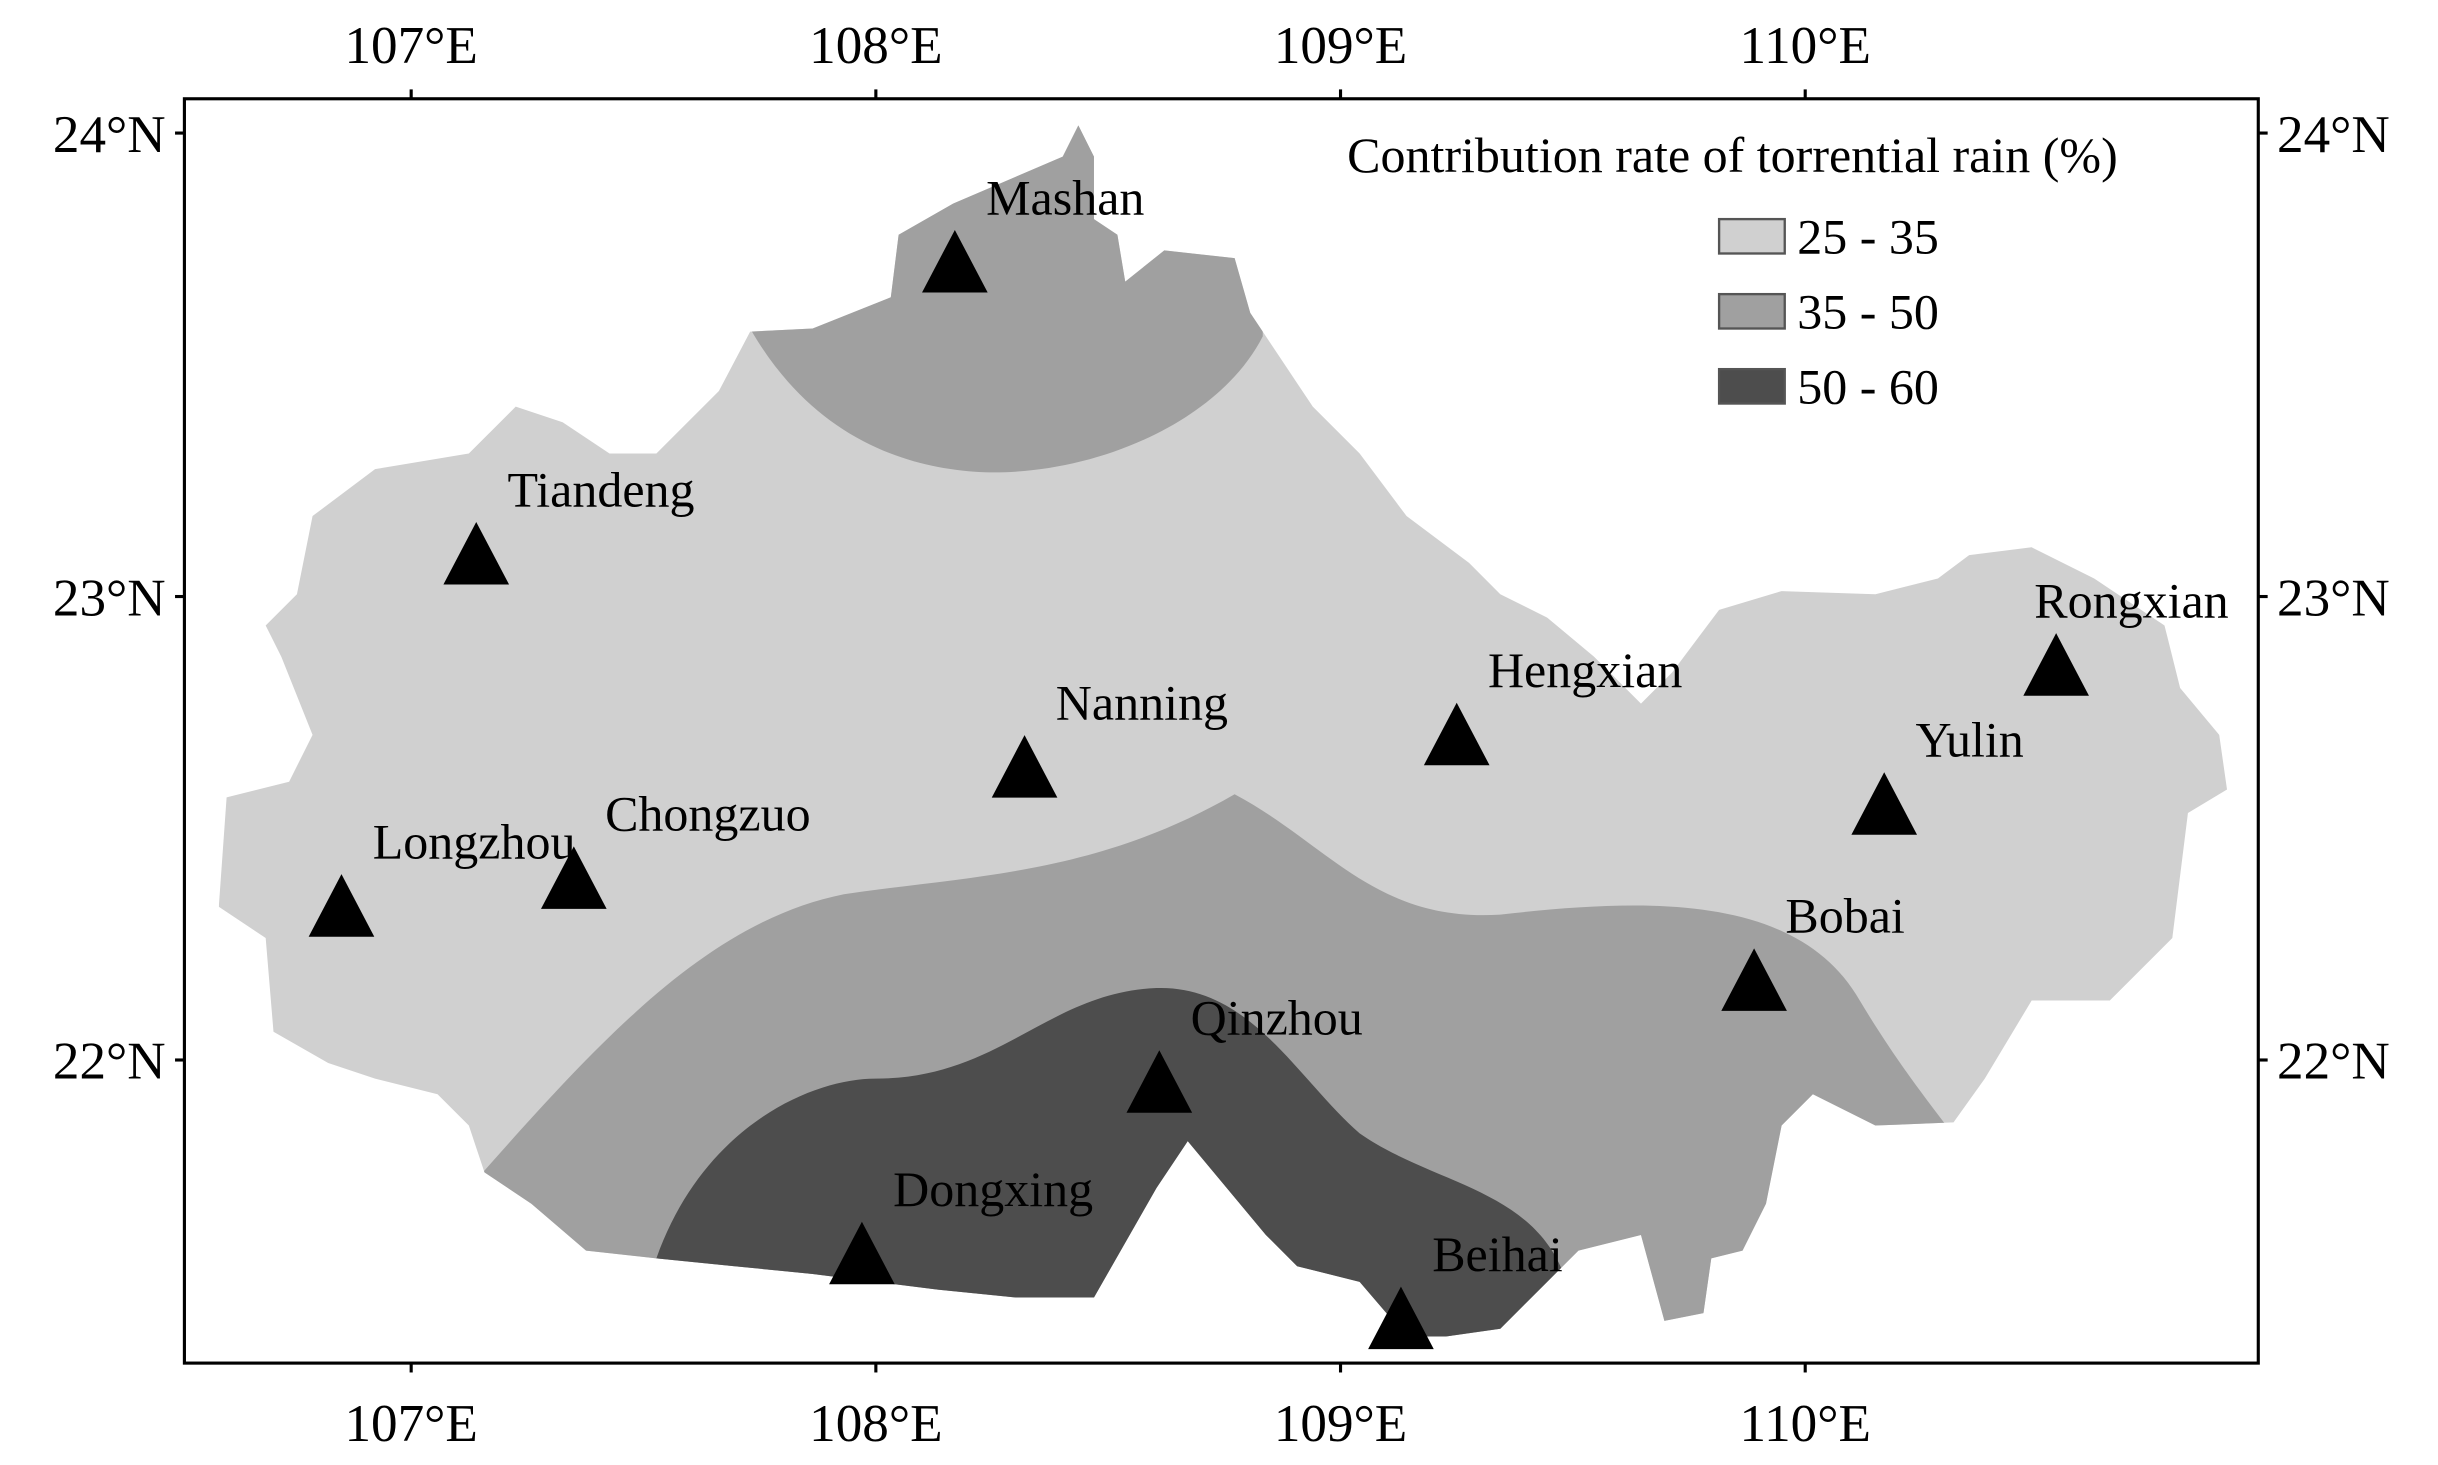 This screenshot has height=1465, width=2438. What do you see at coordinates (1277, 1018) in the screenshot?
I see `station-label: Qinzhou` at bounding box center [1277, 1018].